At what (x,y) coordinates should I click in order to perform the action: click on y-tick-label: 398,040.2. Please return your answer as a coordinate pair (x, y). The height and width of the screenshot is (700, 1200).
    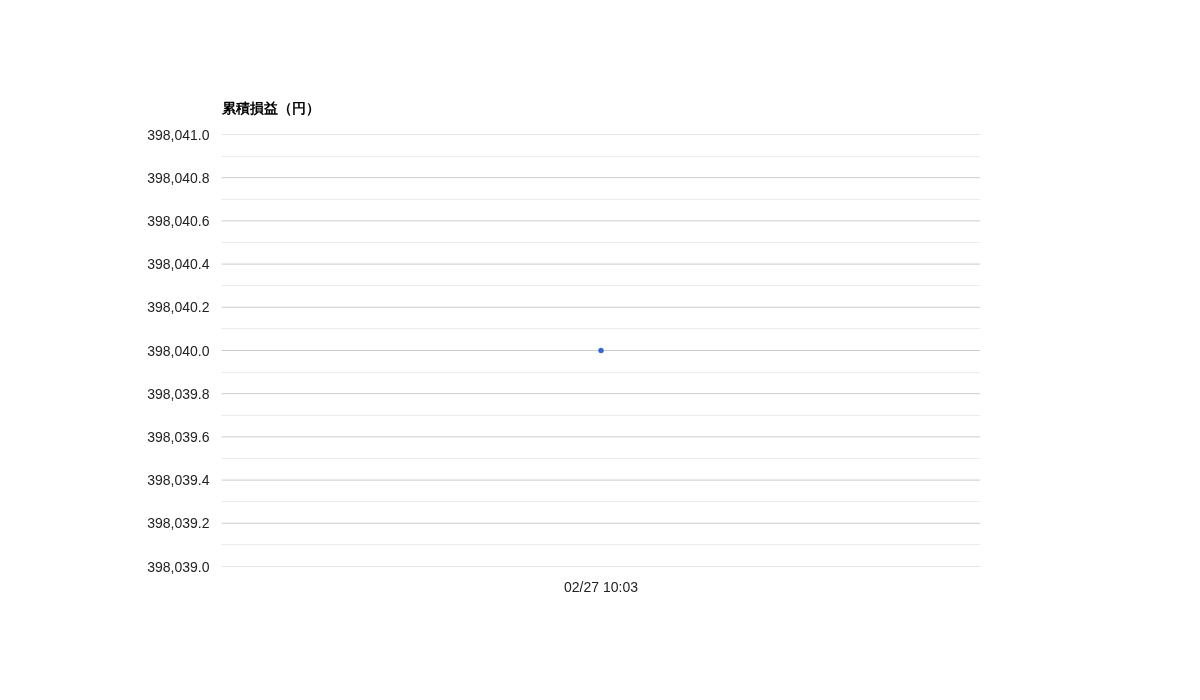
    Looking at the image, I should click on (178, 307).